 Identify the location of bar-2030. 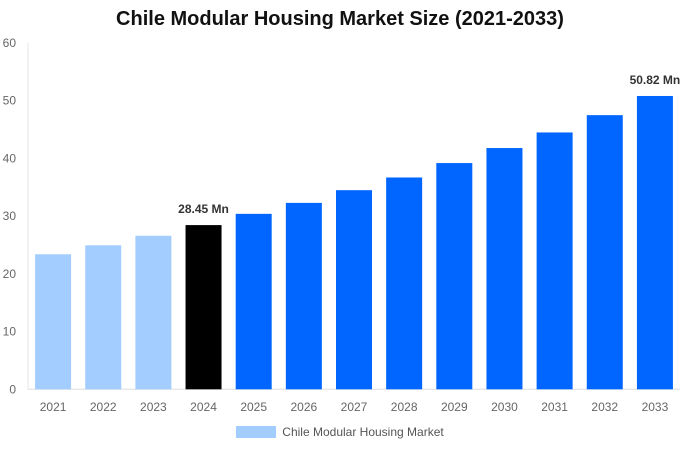
(504, 269).